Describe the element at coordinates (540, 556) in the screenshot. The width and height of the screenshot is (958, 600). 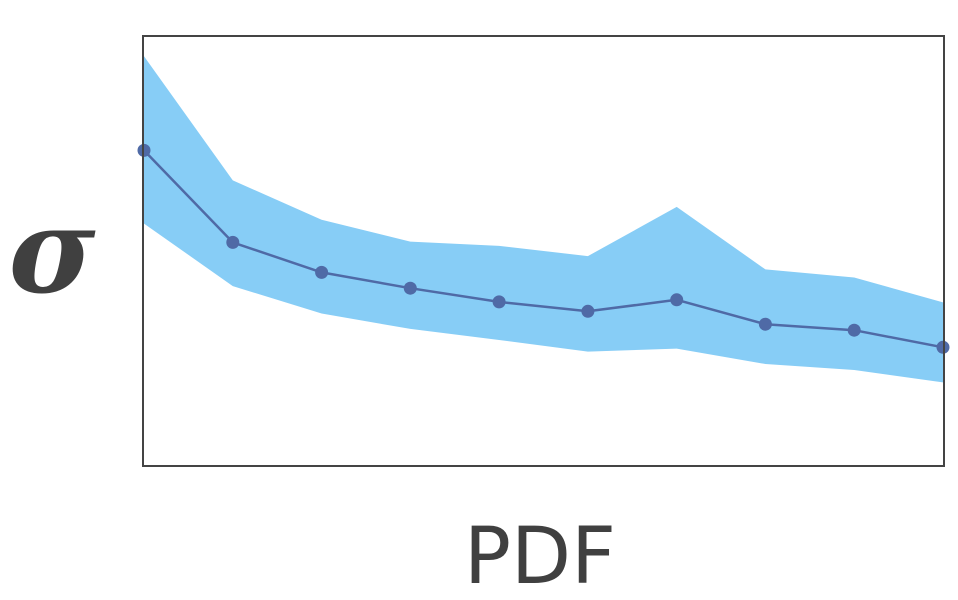
I see `x-axis-label: PDF` at that location.